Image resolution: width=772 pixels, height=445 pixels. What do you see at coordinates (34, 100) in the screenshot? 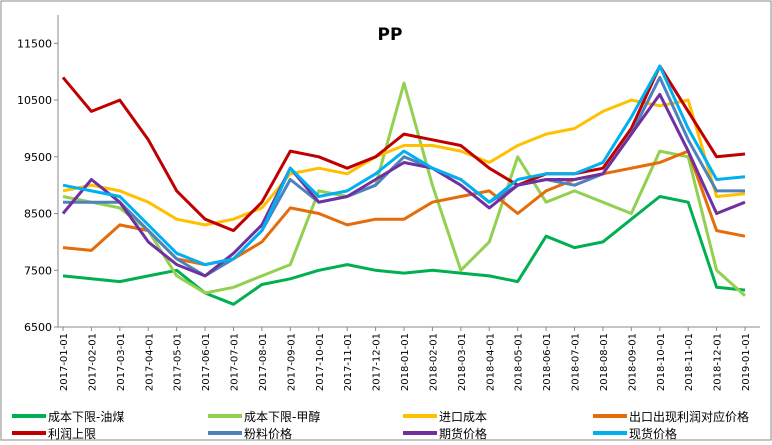
I see `y-tick-label: 10500` at bounding box center [34, 100].